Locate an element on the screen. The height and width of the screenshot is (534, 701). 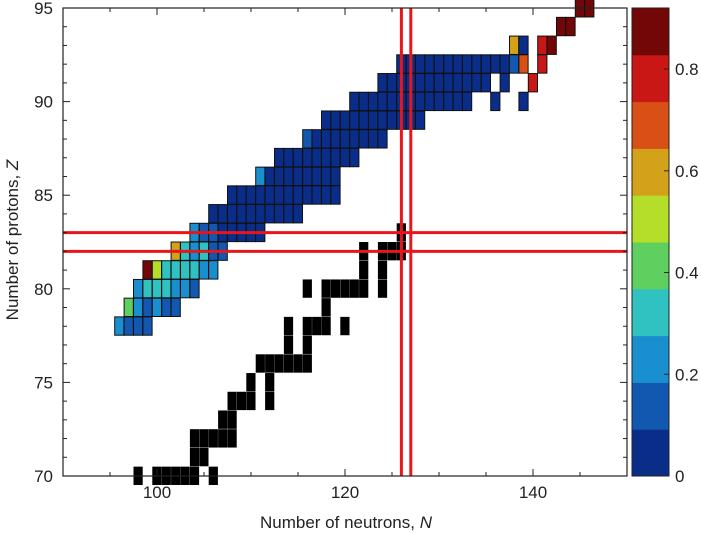
stable-nucleus-z78-n116 is located at coordinates (307, 326).